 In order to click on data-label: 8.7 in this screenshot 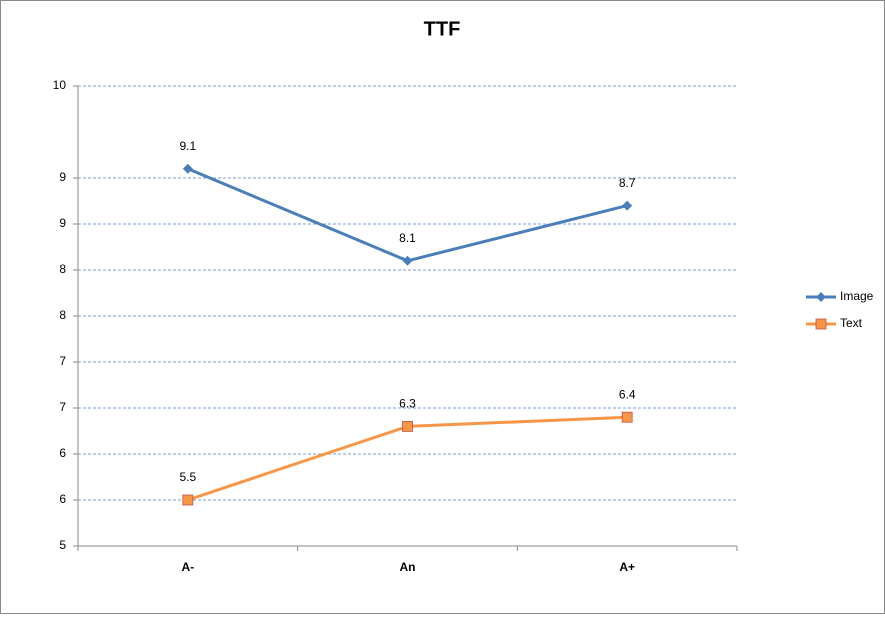, I will do `click(627, 183)`.